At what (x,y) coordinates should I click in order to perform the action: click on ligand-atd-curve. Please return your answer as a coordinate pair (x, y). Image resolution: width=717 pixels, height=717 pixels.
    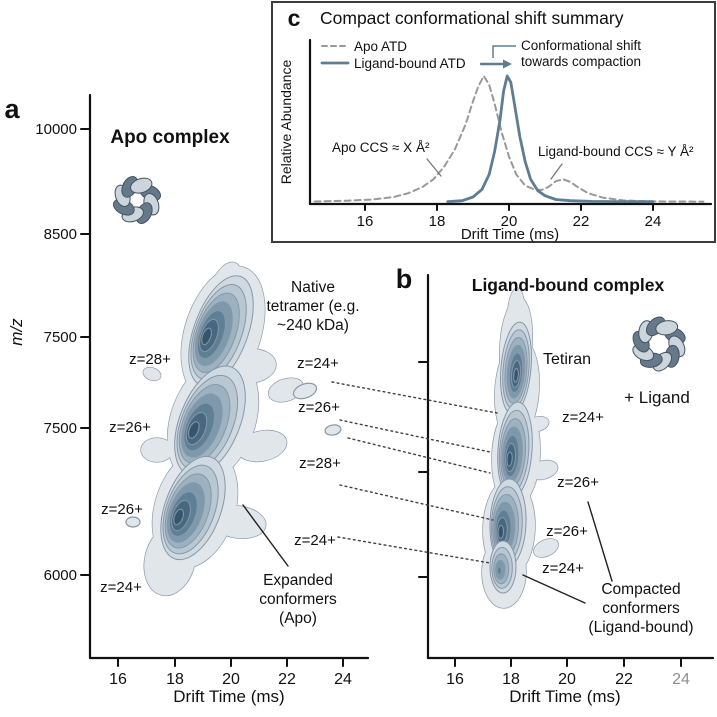
    Looking at the image, I should click on (550, 139).